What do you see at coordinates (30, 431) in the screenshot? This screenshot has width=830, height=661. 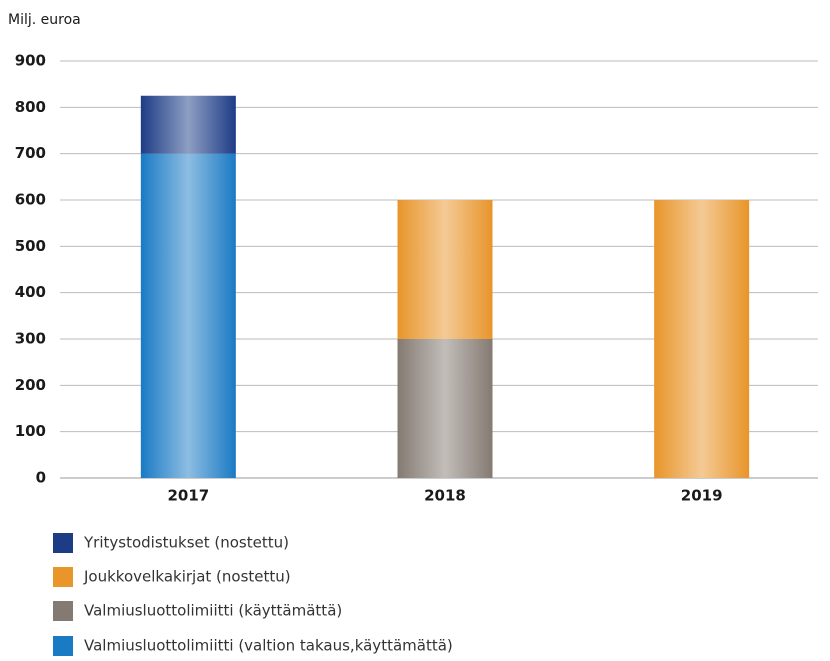 I see `y-tick-label: 100` at bounding box center [30, 431].